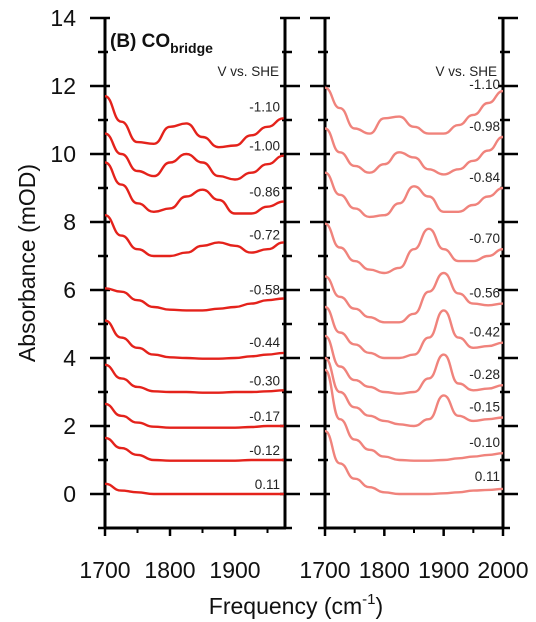 Image resolution: width=536 pixels, height=622 pixels. Describe the element at coordinates (484, 293) in the screenshot. I see `potential-label: -0.56` at that location.